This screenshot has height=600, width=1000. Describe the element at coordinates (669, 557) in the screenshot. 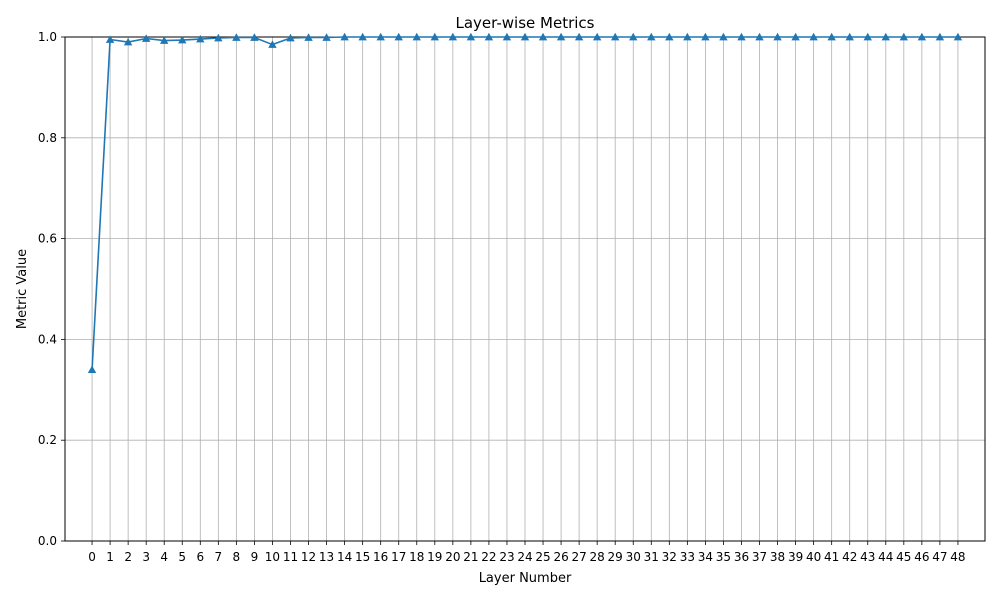

I see `x-tick-label: 32` at that location.